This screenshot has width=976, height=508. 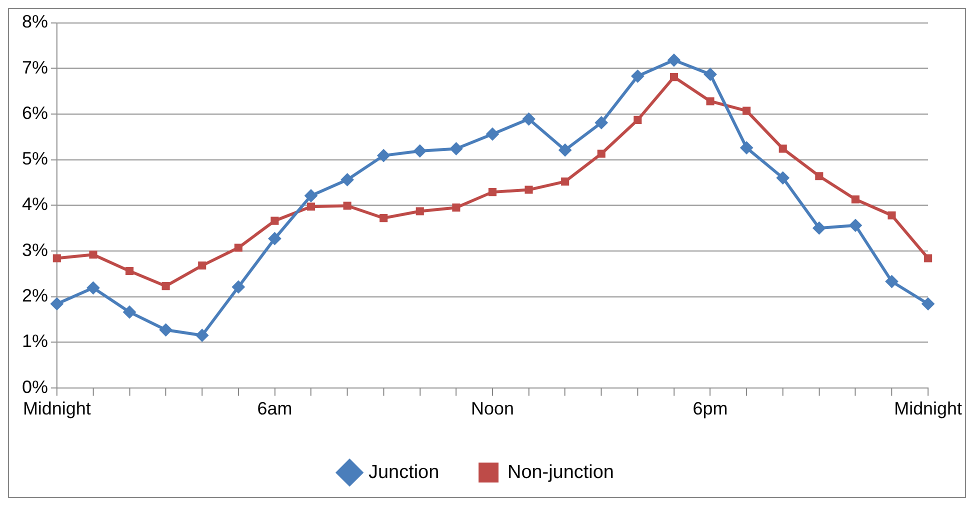 What do you see at coordinates (404, 472) in the screenshot?
I see `legend-label: Junction` at bounding box center [404, 472].